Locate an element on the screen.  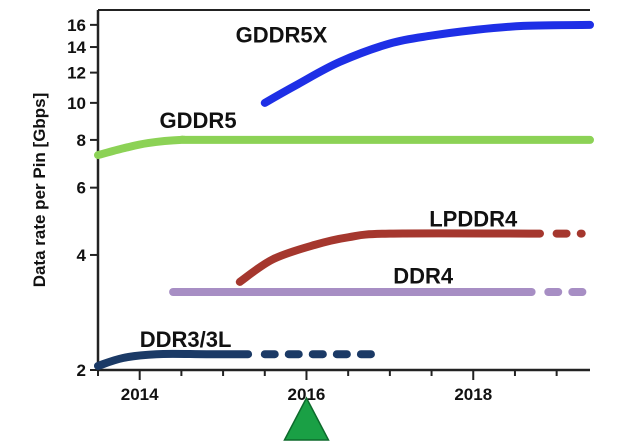
series-line-ddr3-3l is located at coordinates (173, 359).